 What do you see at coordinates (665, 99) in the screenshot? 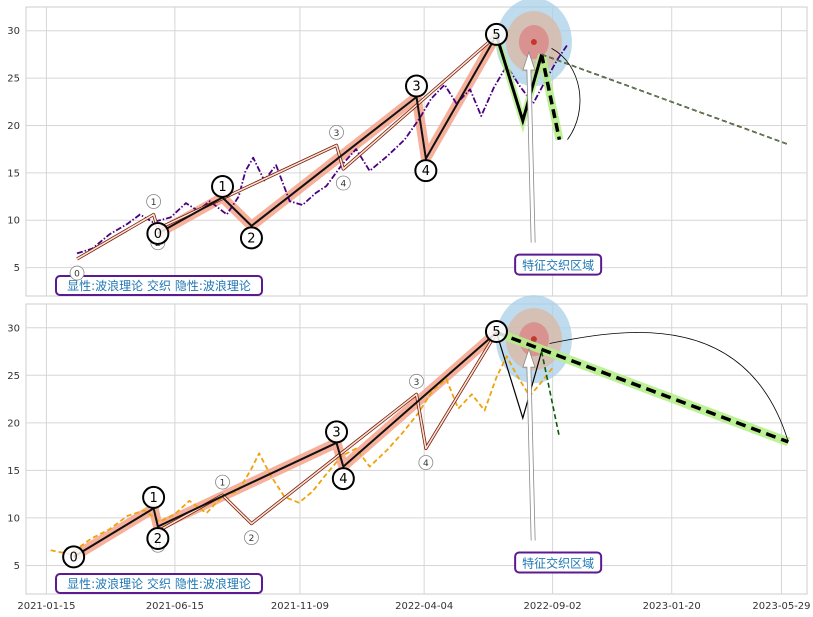
I see `projection-forecast-glow` at bounding box center [665, 99].